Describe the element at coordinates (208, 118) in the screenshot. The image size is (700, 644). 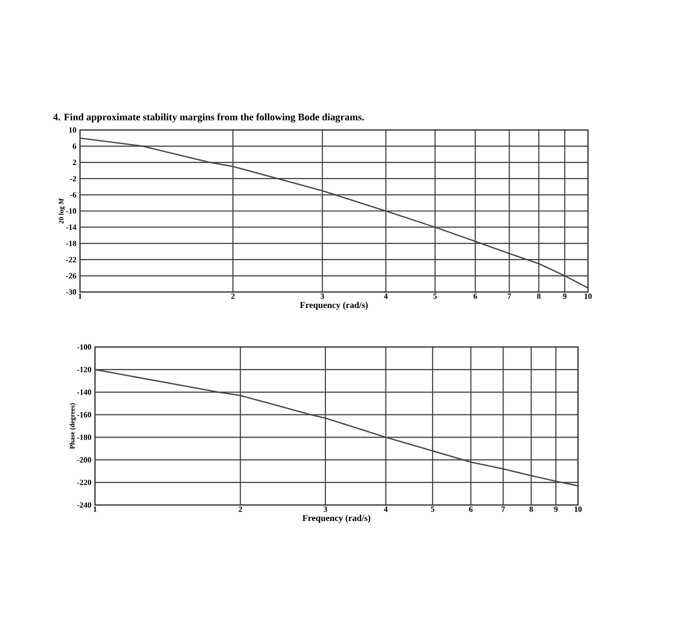
I see `chart-title: 4. Find approximate stability margins from the following Bode diagrams.` at that location.